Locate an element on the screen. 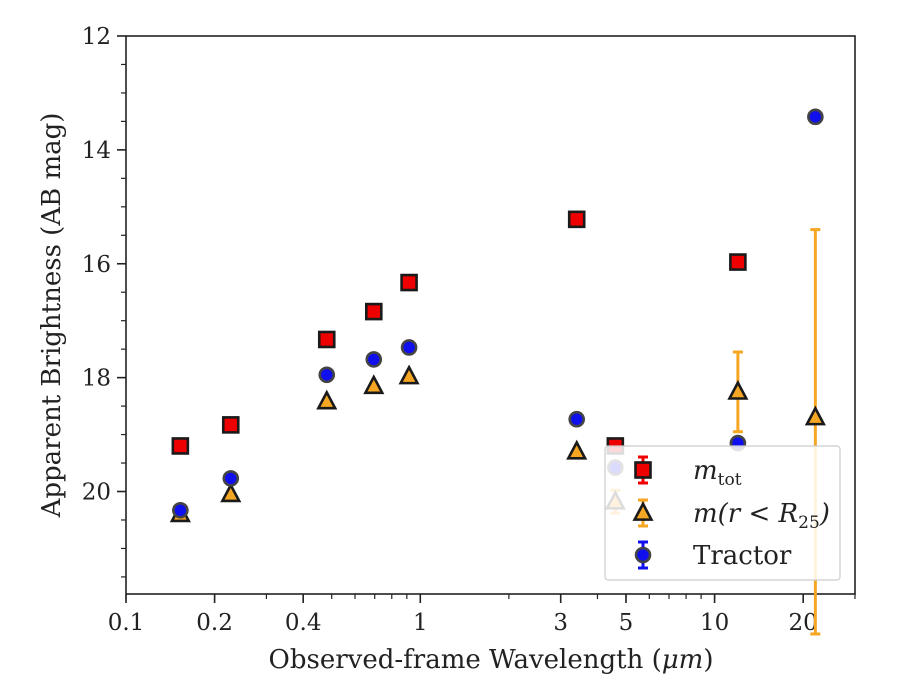 The image size is (900, 700). y-axis-title: Apparent Brightness (AB mag) is located at coordinates (52, 316).